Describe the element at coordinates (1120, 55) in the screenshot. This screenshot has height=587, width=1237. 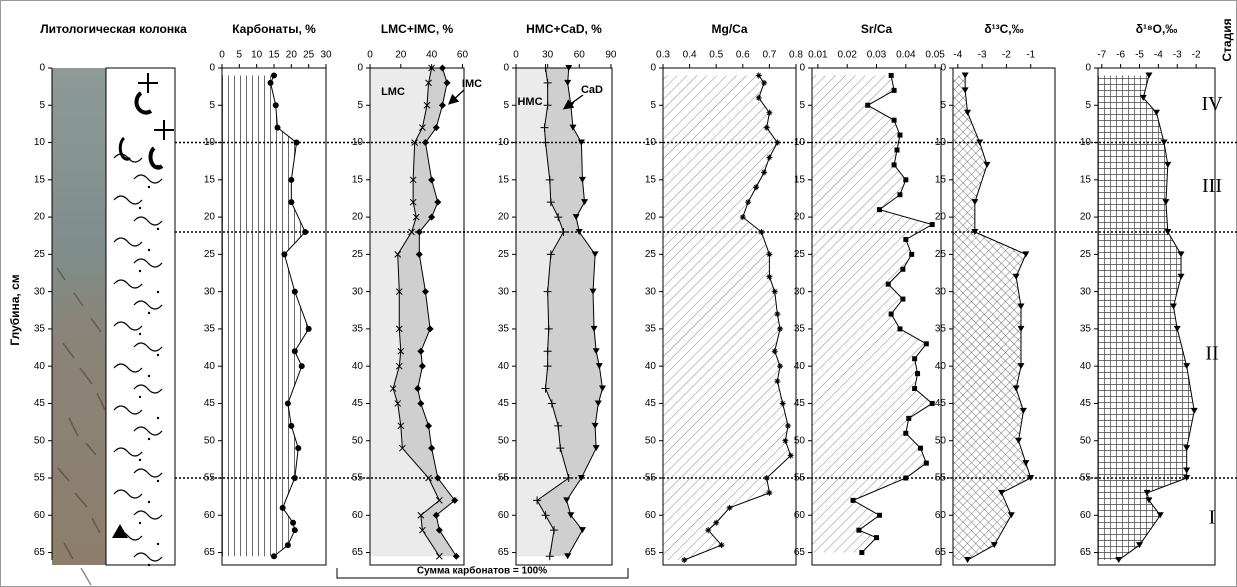
I see `x-tick-label: -6` at that location.